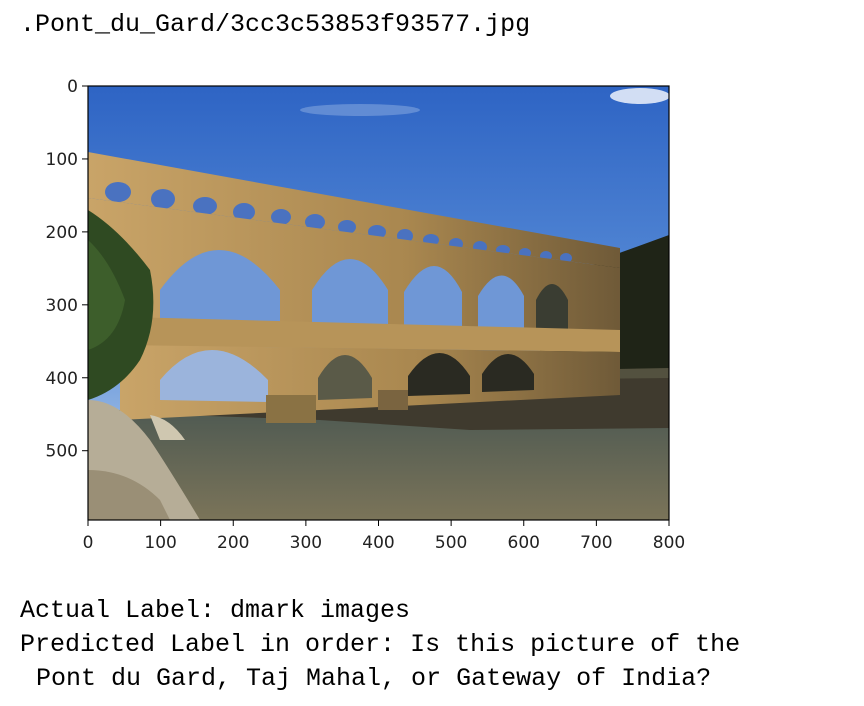 The width and height of the screenshot is (864, 706). Describe the element at coordinates (451, 543) in the screenshot. I see `x-tick-label: 500` at that location.